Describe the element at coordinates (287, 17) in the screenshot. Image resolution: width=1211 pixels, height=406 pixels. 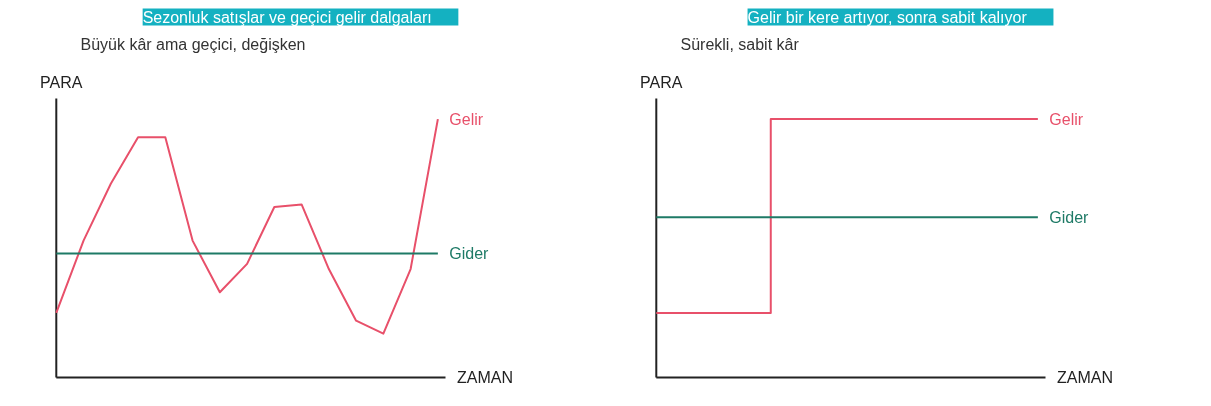
I see `chart-title: Sezonluk satışlar ve geçici gelir dalgaları` at that location.